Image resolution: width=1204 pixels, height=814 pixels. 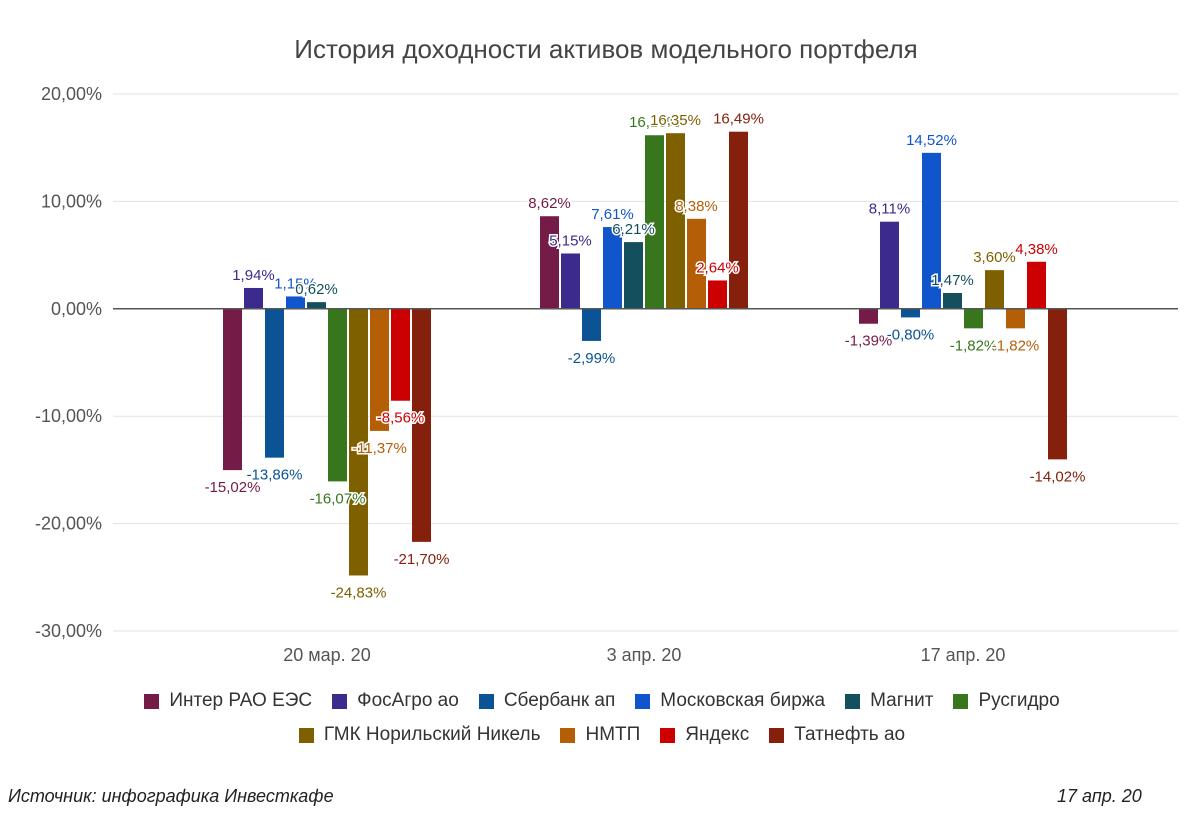 What do you see at coordinates (408, 700) in the screenshot?
I see `legend-label: ФосАгро ао` at bounding box center [408, 700].